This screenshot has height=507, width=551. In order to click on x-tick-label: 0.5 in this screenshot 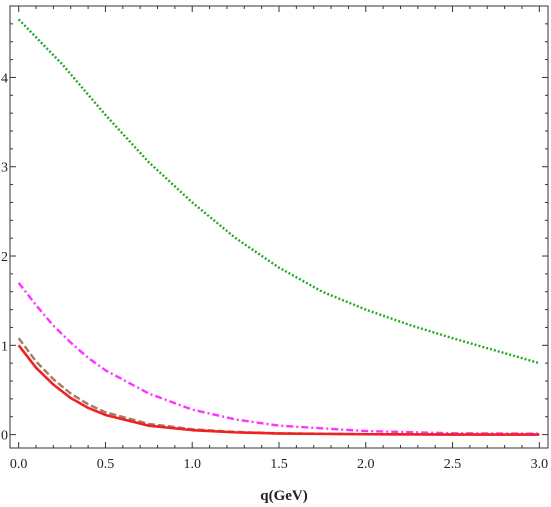, I will do `click(106, 464)`.